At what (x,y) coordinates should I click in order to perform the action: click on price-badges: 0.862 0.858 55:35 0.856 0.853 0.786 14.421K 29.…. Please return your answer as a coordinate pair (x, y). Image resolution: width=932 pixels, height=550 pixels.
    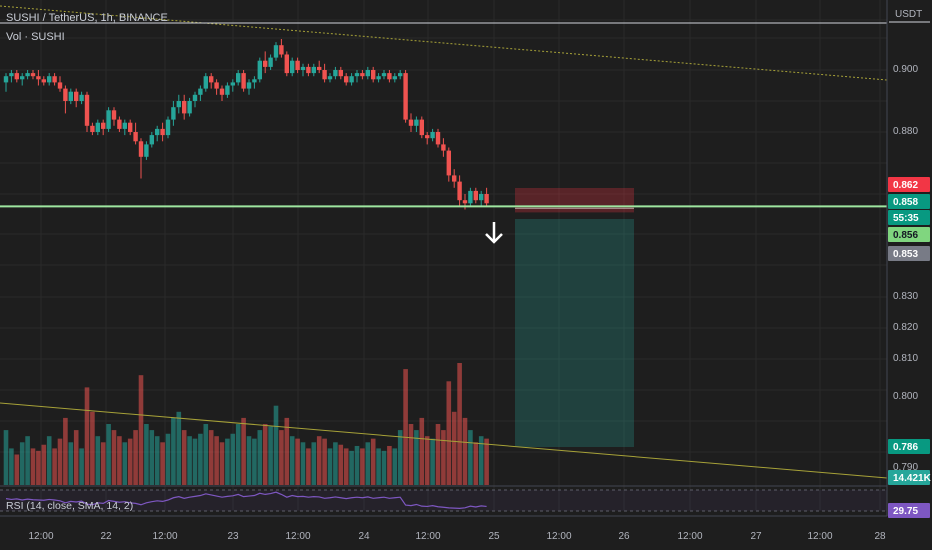
    Looking at the image, I should click on (910, 347).